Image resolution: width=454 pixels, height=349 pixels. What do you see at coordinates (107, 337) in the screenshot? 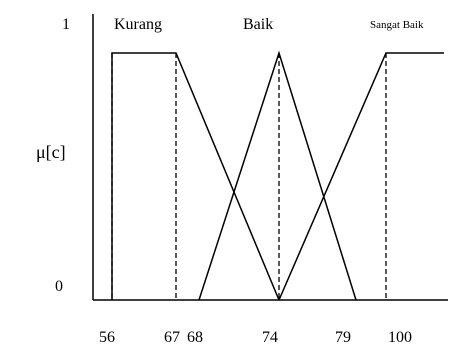
I see `x-tick-label-56: 56` at bounding box center [107, 337].